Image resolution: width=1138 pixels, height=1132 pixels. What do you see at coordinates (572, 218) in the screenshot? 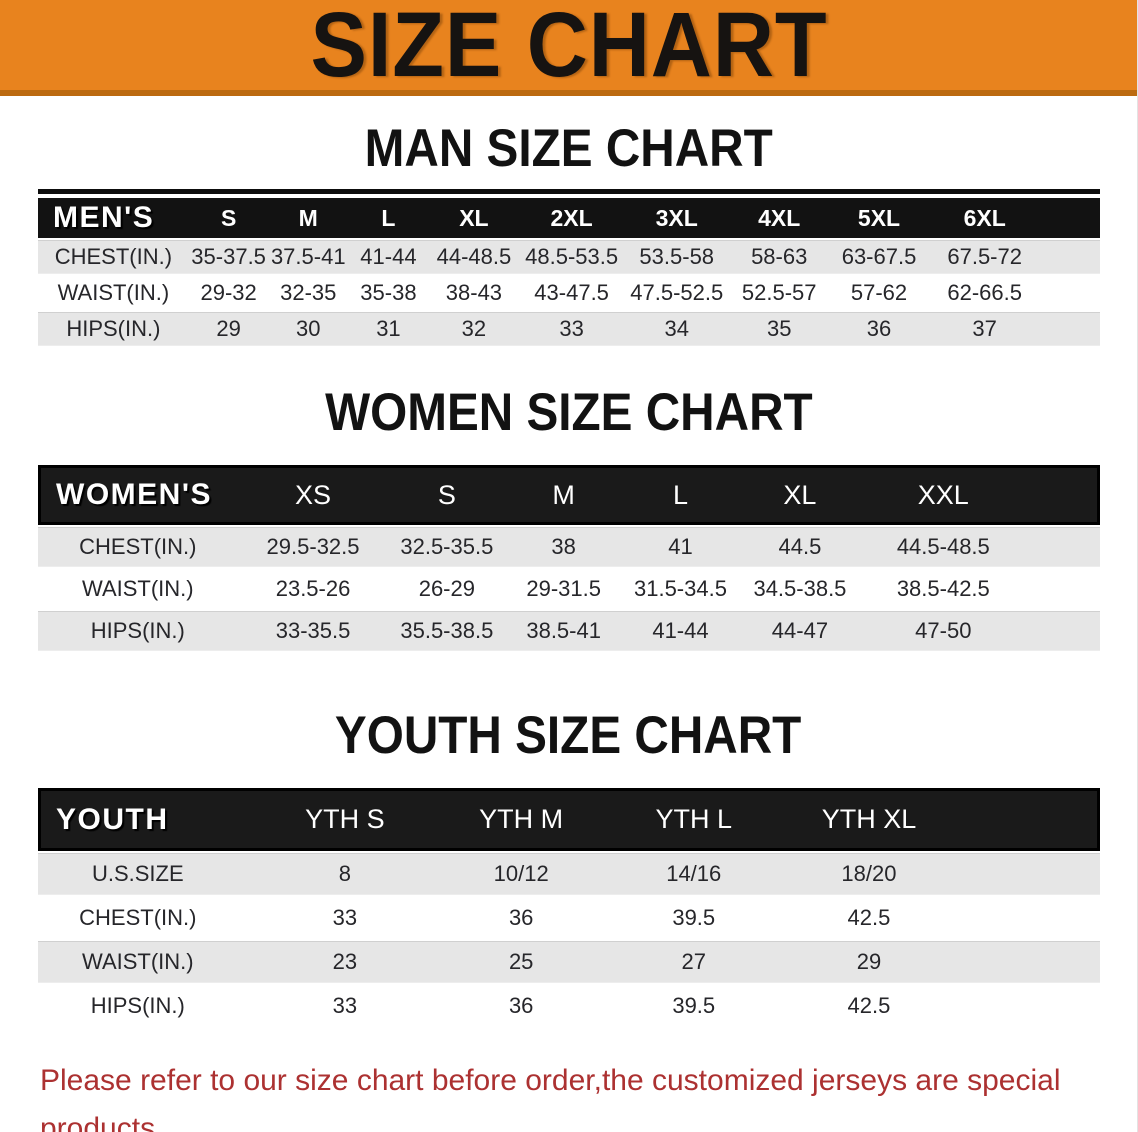
I see `size-column-header: 2XL` at bounding box center [572, 218].